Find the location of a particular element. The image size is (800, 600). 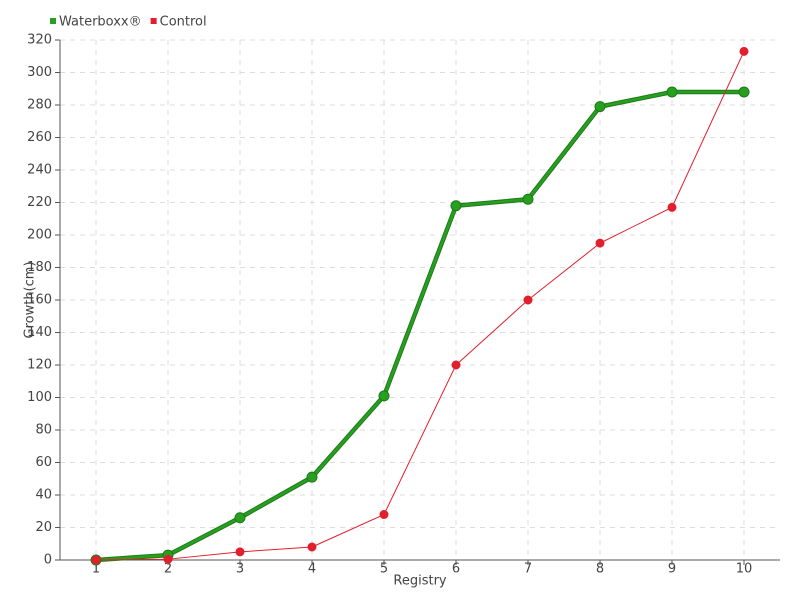

x-tick-label: 3 is located at coordinates (240, 569).